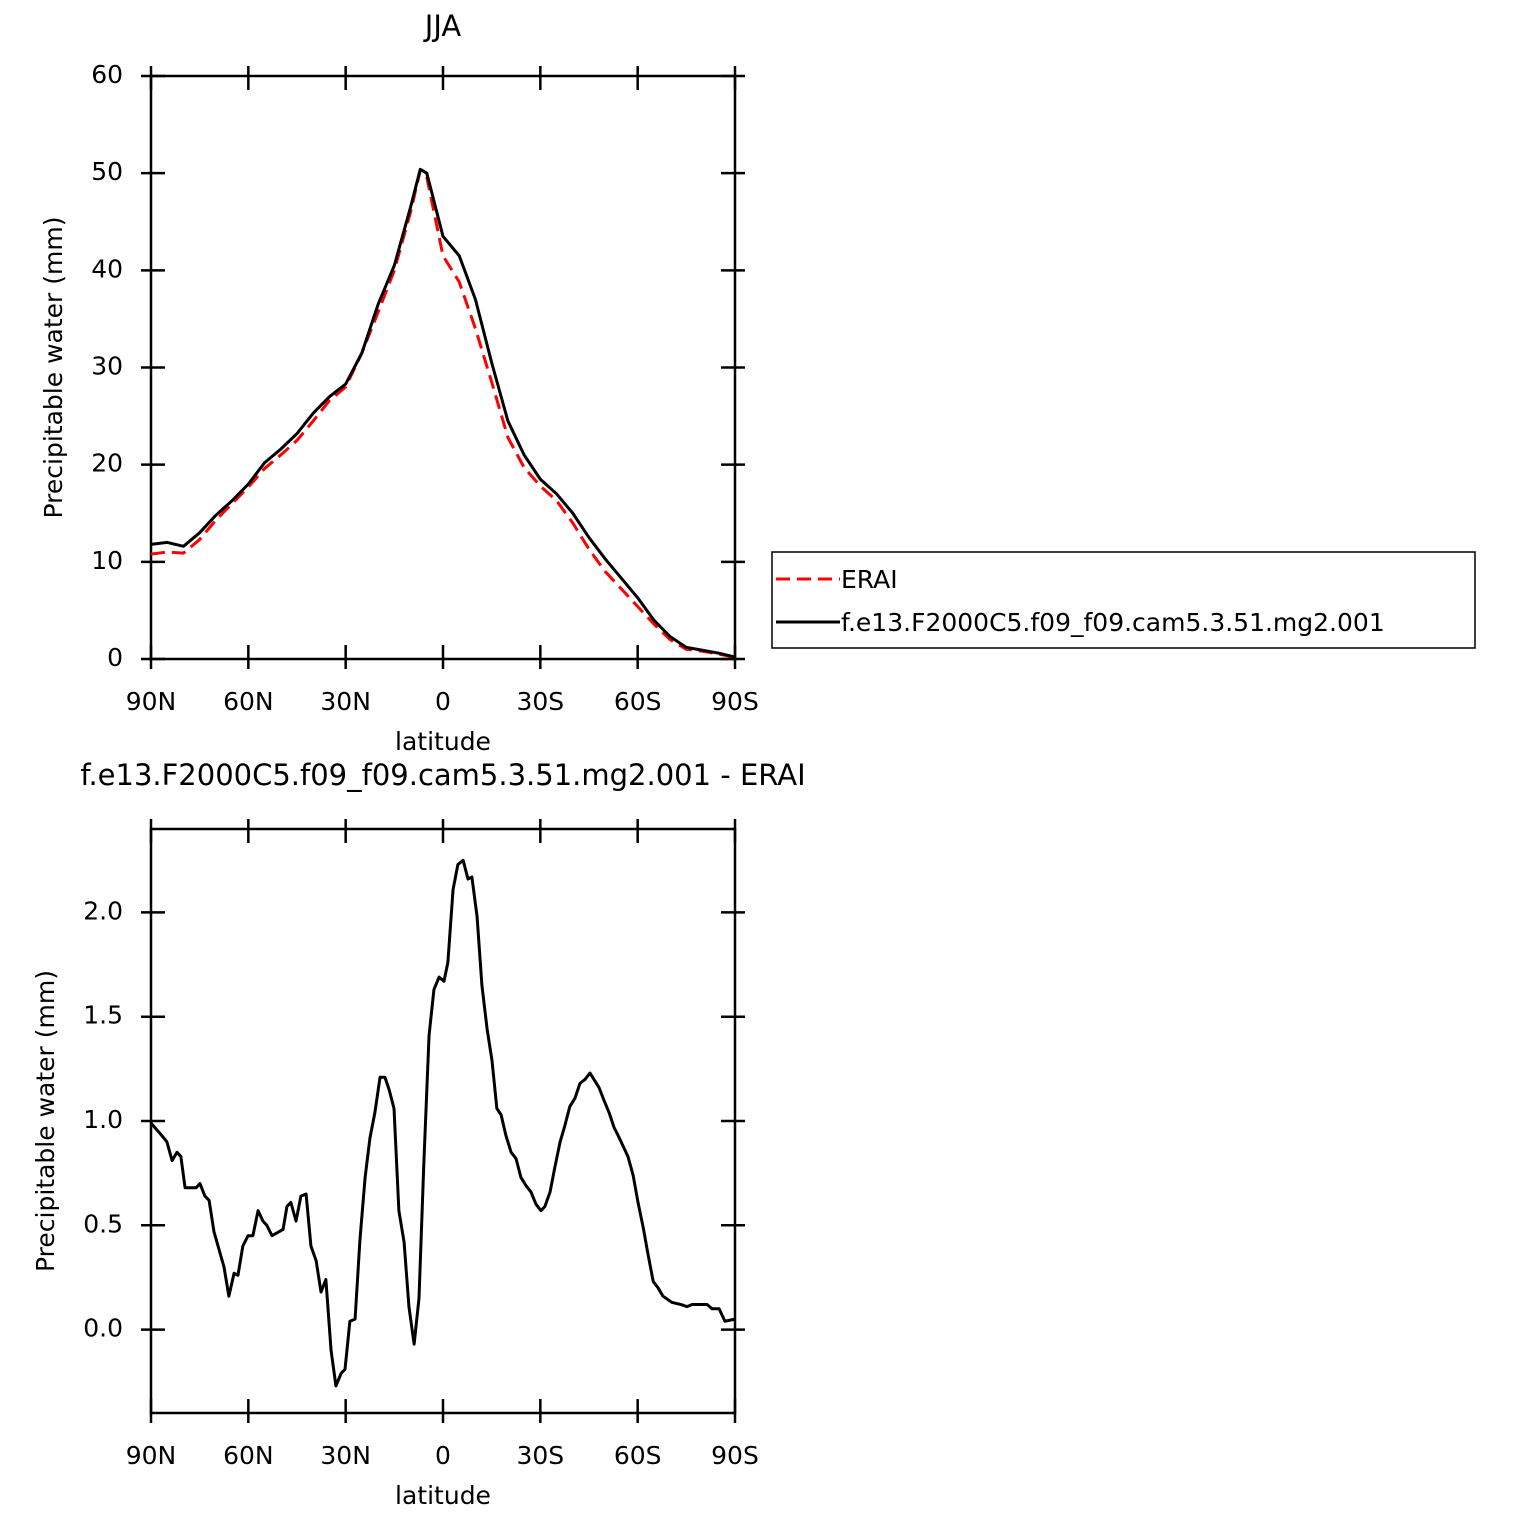  I want to click on legend-box, so click(1123, 600).